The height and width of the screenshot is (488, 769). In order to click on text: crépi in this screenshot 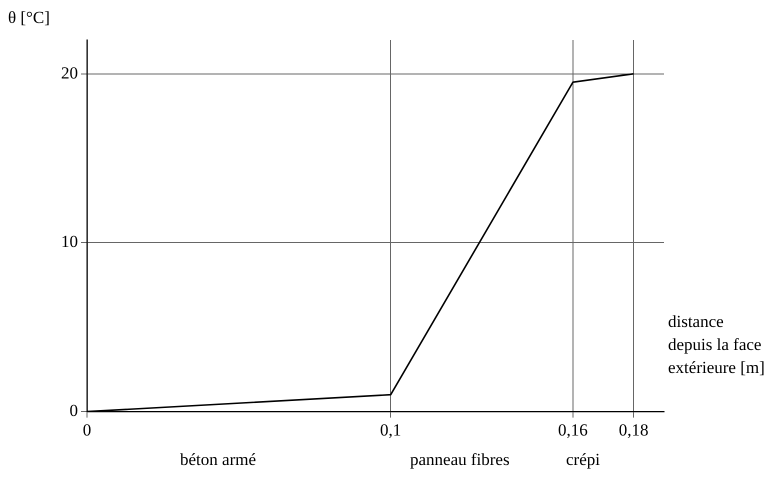, I will do `click(583, 460)`.